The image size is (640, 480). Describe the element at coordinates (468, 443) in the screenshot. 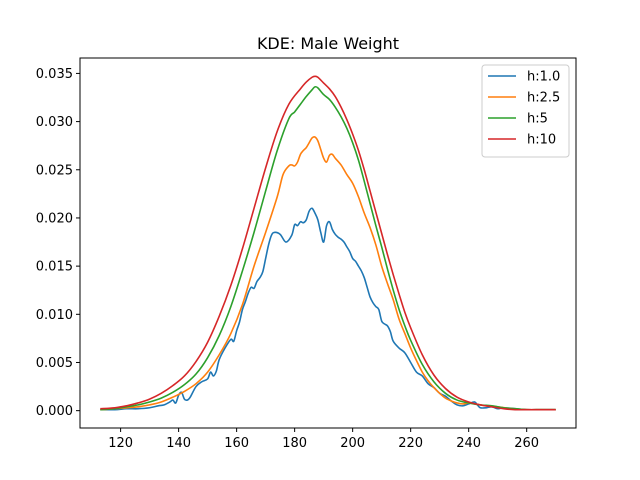

I see `x-tick-label: 240` at that location.